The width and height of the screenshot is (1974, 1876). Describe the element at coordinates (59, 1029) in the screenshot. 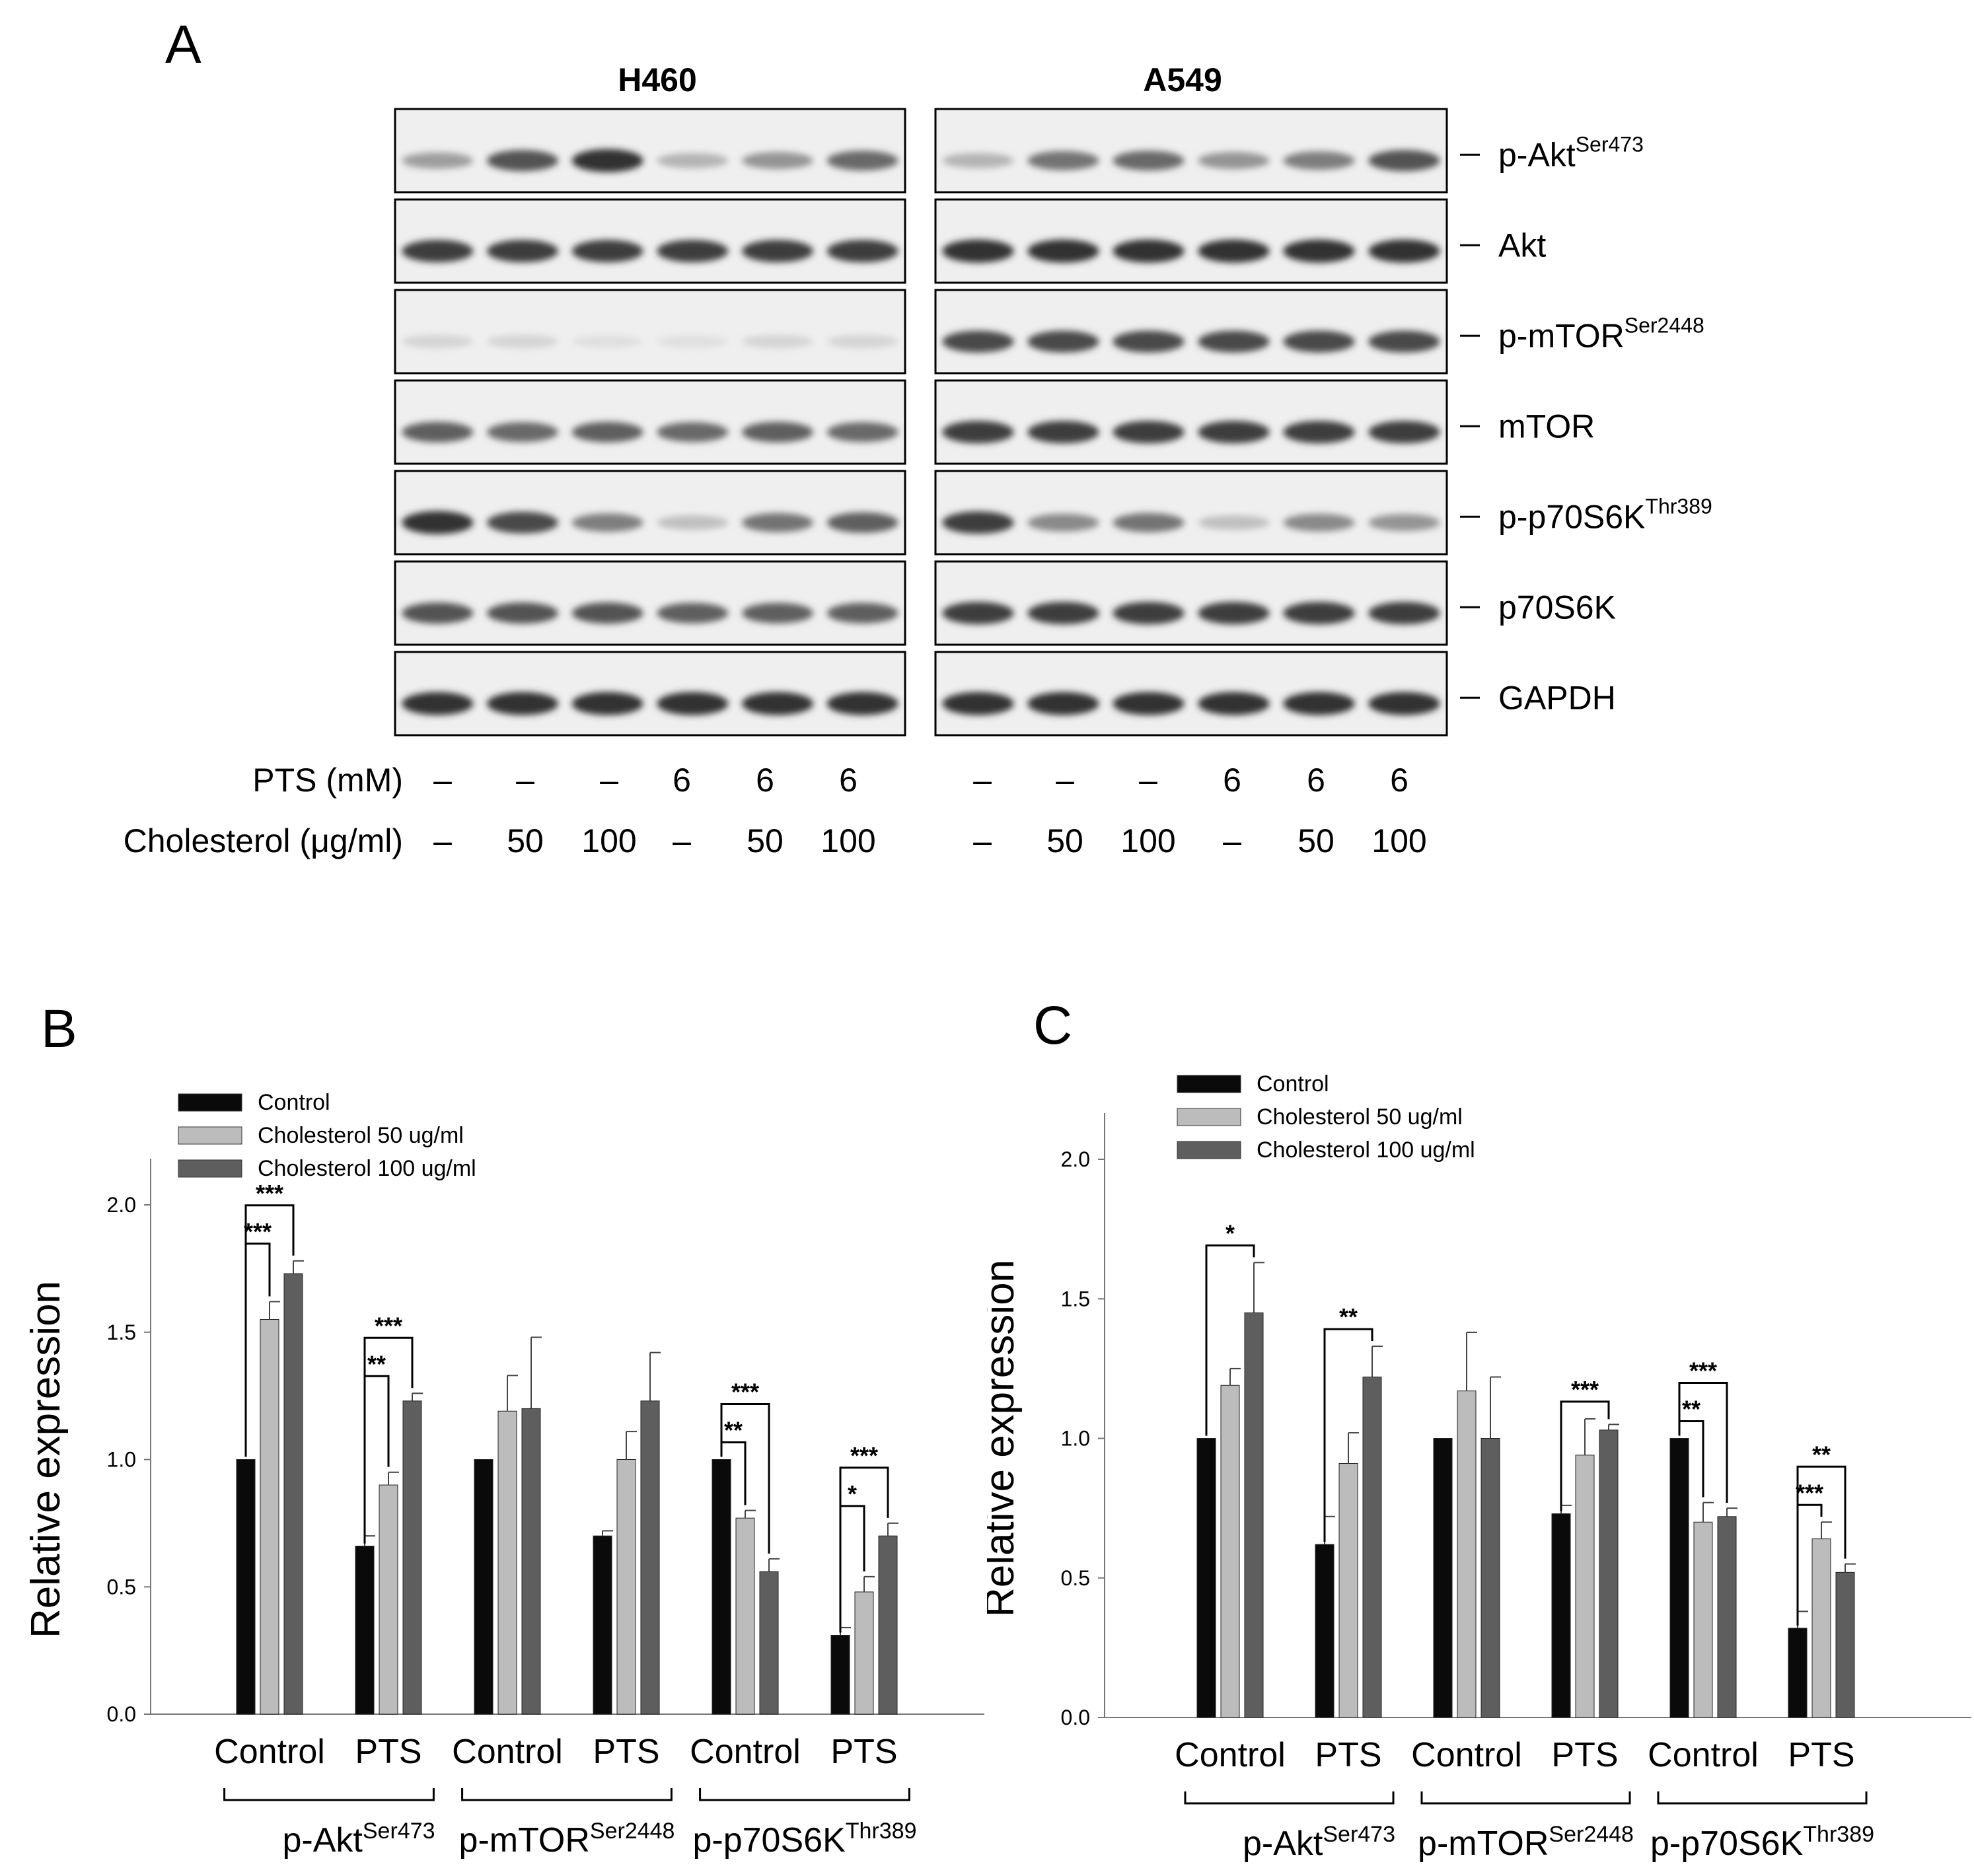

I see `panel-letter-b: B` at that location.